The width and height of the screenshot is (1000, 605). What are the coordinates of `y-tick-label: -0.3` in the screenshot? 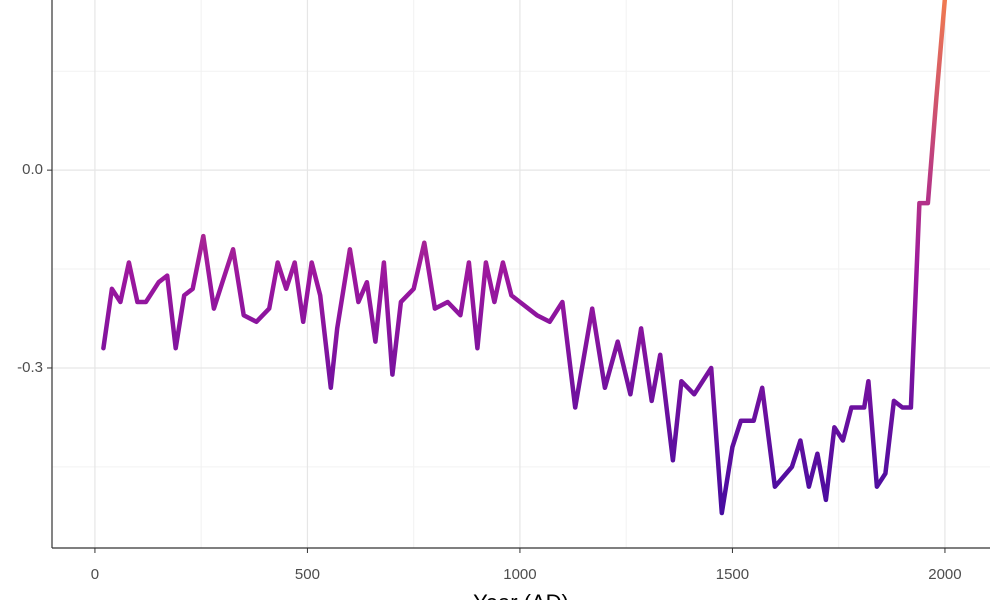 It's located at (30, 367).